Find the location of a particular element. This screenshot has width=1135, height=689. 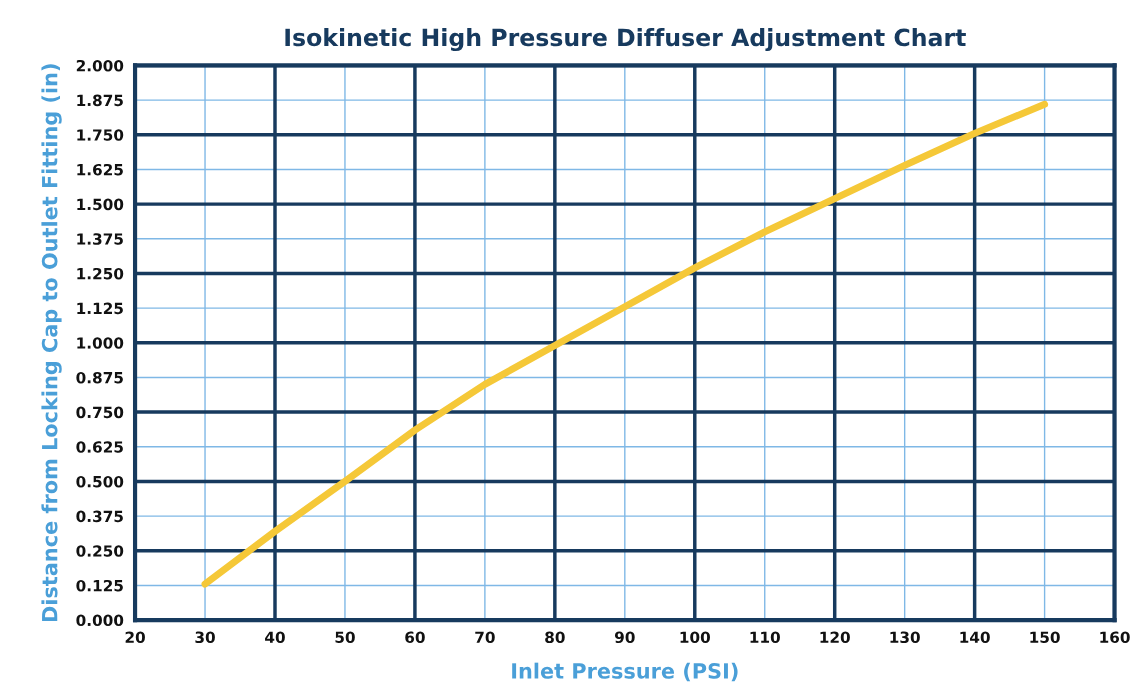

y-tick-label: 1.500 is located at coordinates (100, 204).